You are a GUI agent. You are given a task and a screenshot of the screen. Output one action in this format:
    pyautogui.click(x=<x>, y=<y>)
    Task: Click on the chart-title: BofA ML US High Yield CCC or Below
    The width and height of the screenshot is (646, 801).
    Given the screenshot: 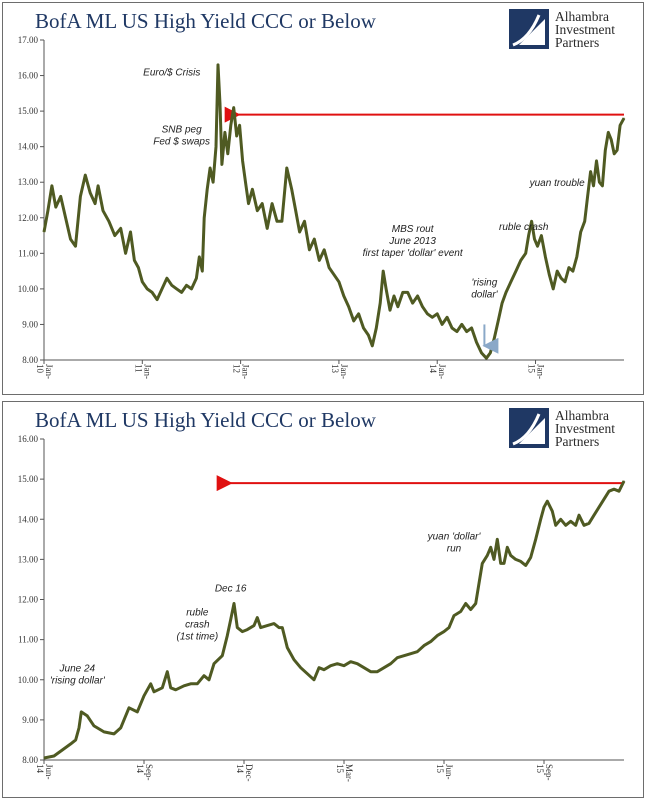 What is the action you would take?
    pyautogui.click(x=205, y=21)
    